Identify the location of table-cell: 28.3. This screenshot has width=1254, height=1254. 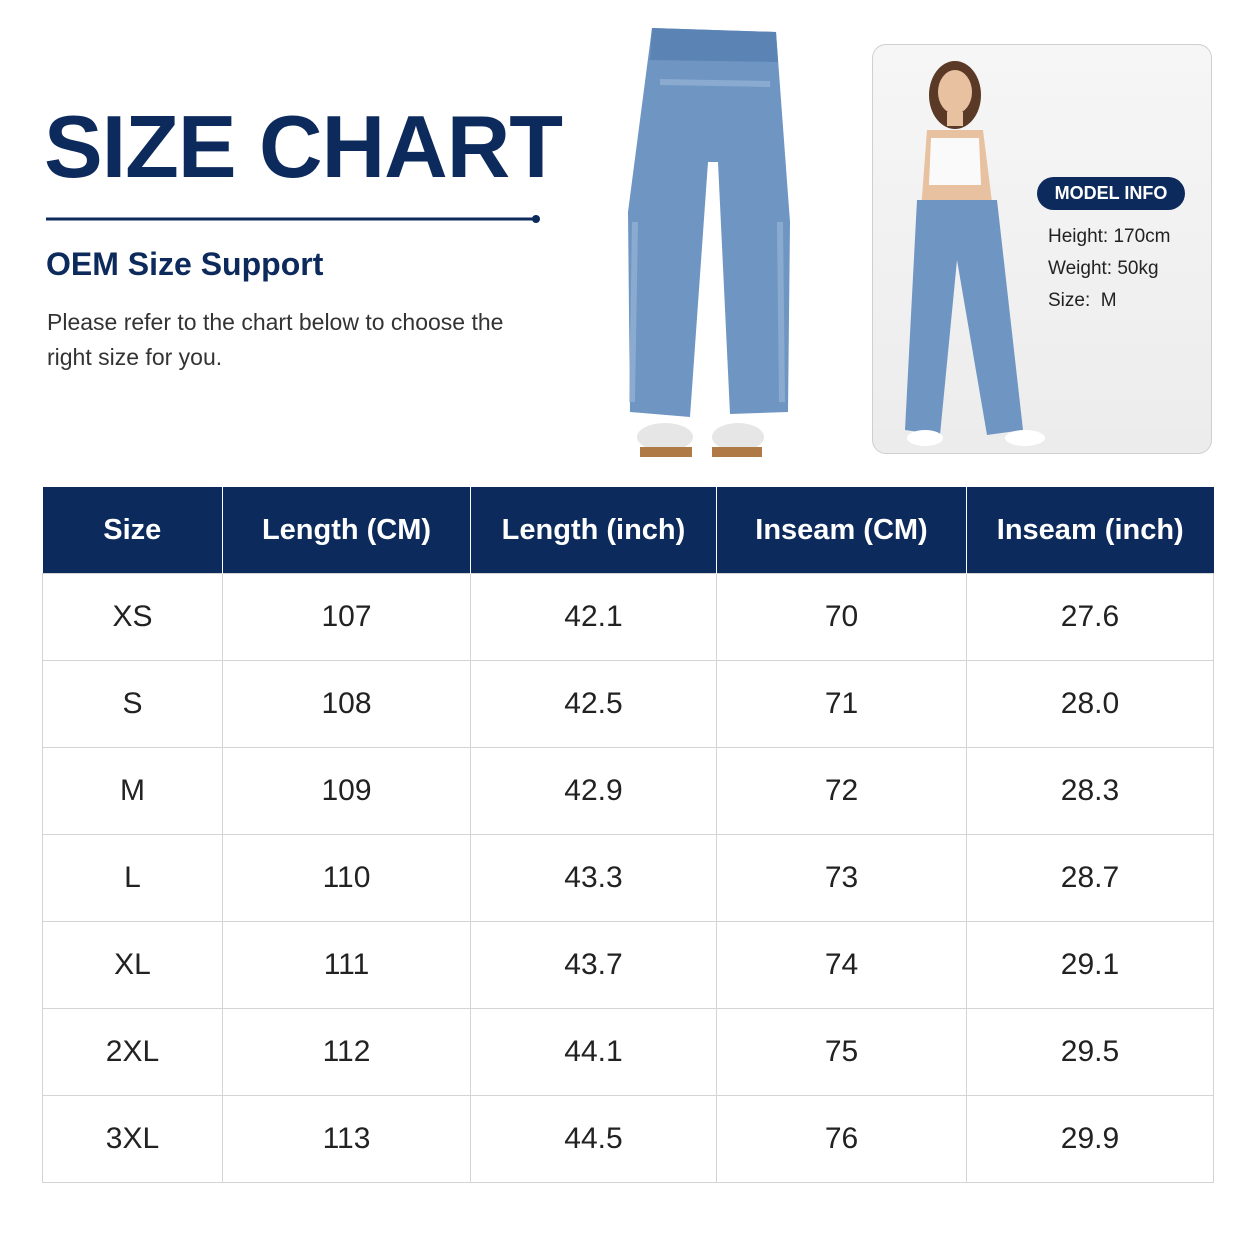
(1090, 791).